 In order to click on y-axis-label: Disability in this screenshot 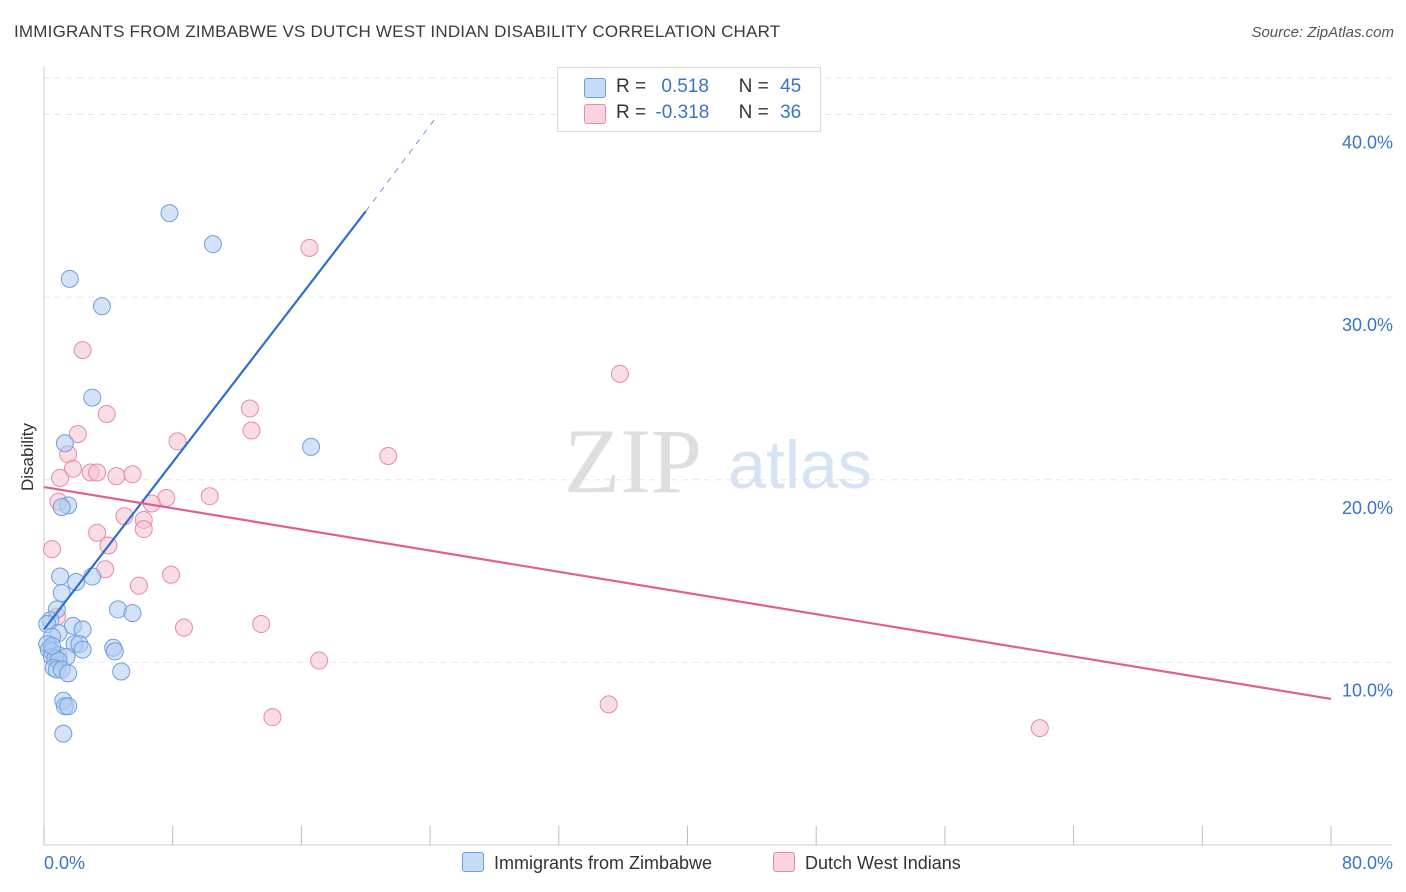, I will do `click(27, 457)`.